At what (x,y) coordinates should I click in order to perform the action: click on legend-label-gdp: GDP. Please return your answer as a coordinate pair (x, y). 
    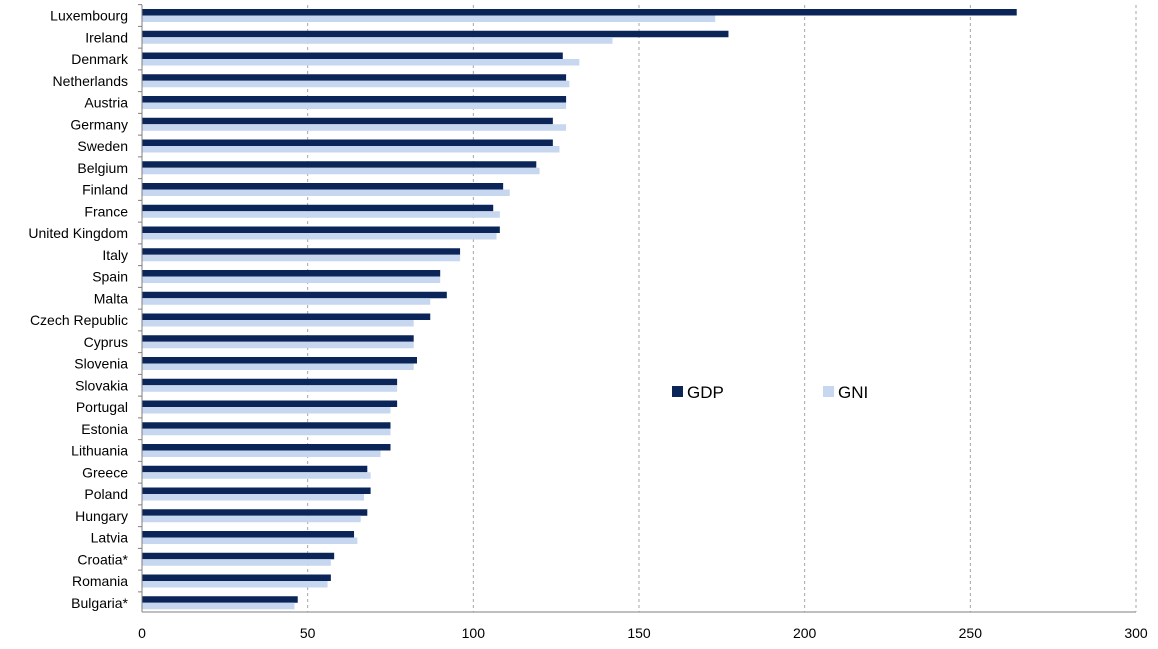
    Looking at the image, I should click on (705, 392).